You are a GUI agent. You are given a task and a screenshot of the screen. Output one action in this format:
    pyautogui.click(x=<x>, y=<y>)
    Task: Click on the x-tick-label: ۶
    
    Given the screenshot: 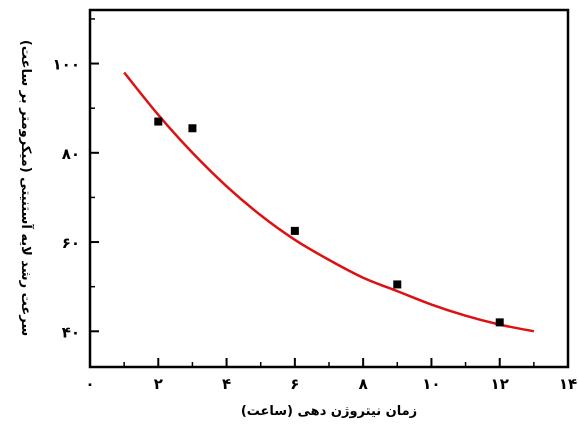 What is the action you would take?
    pyautogui.click(x=294, y=384)
    